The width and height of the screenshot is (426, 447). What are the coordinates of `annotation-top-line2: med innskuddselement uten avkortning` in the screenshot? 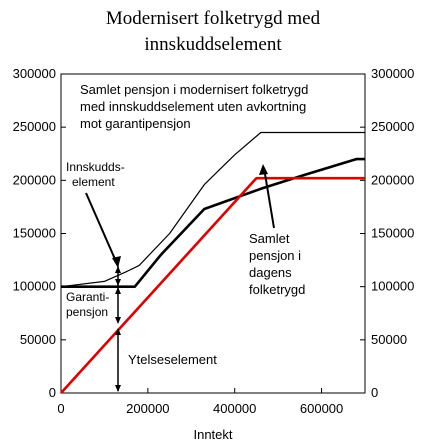 It's located at (193, 106).